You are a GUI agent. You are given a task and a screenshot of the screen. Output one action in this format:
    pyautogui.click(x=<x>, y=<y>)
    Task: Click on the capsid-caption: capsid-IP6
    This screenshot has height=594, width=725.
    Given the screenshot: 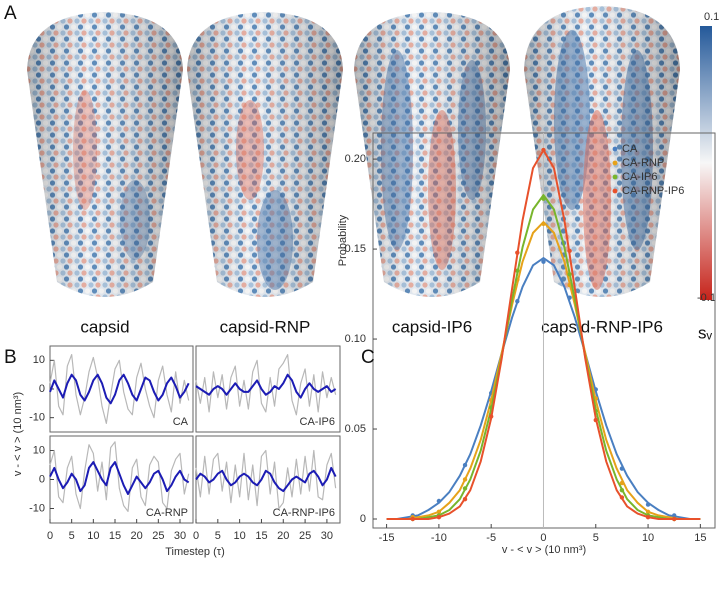 What is the action you would take?
    pyautogui.click(x=432, y=326)
    